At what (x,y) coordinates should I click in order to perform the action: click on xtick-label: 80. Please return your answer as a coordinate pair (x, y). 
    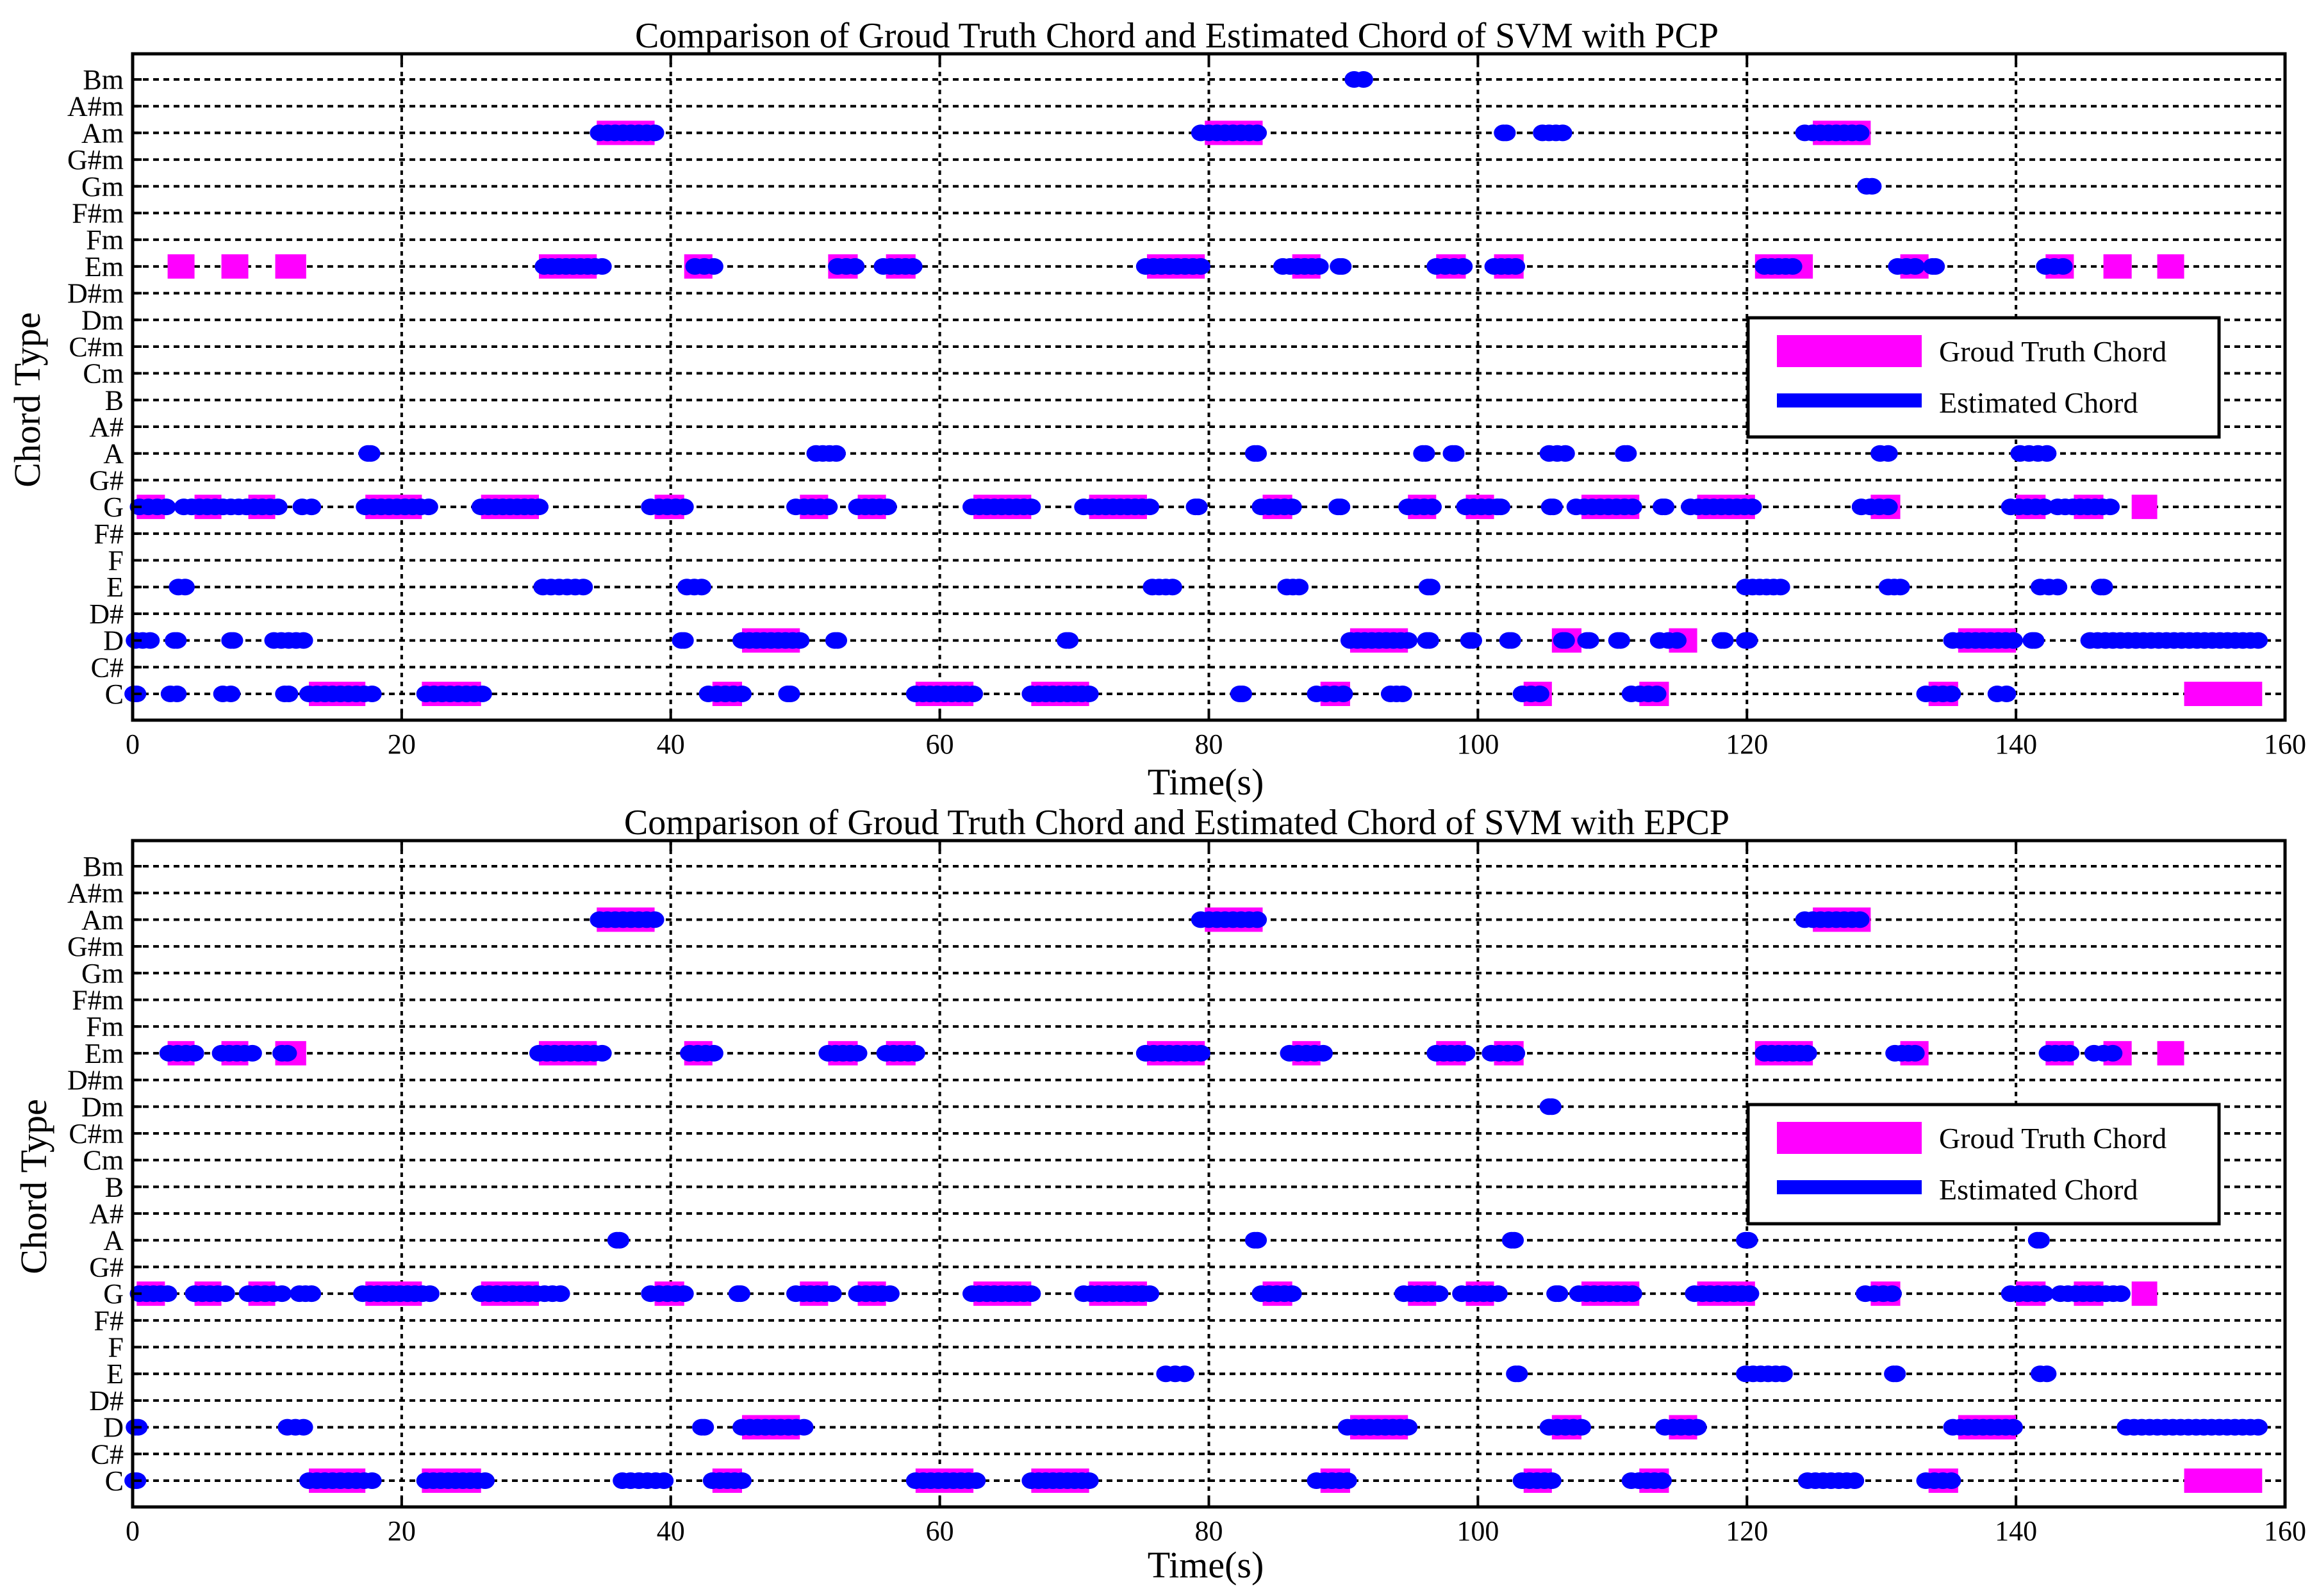
    Looking at the image, I should click on (1209, 1531).